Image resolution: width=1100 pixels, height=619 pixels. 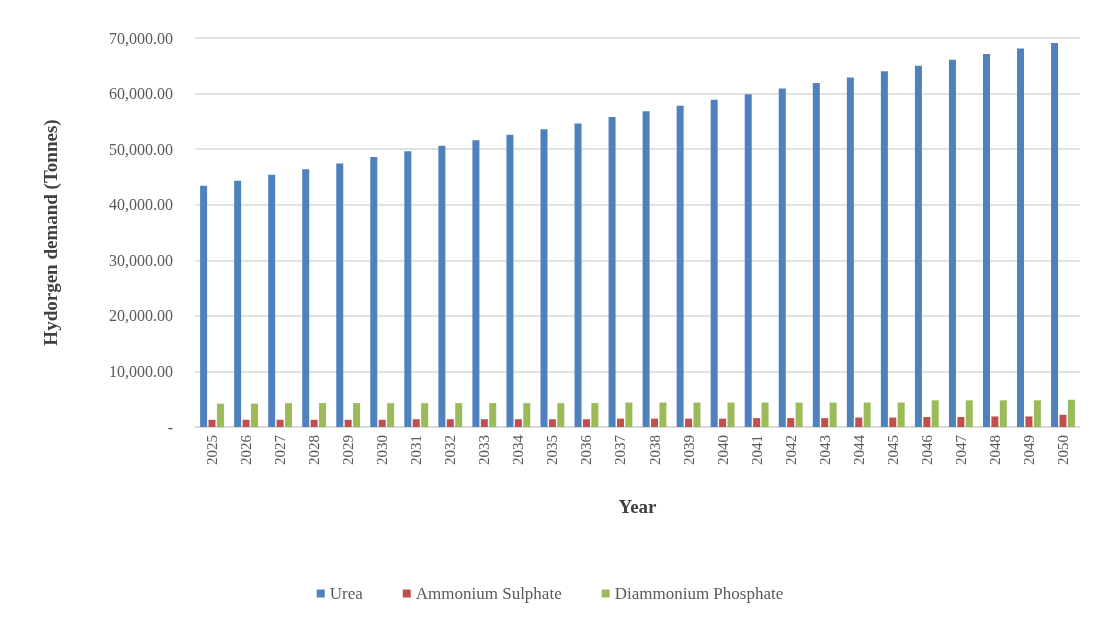 What do you see at coordinates (790, 450) in the screenshot?
I see `x-tick-label: 2042` at bounding box center [790, 450].